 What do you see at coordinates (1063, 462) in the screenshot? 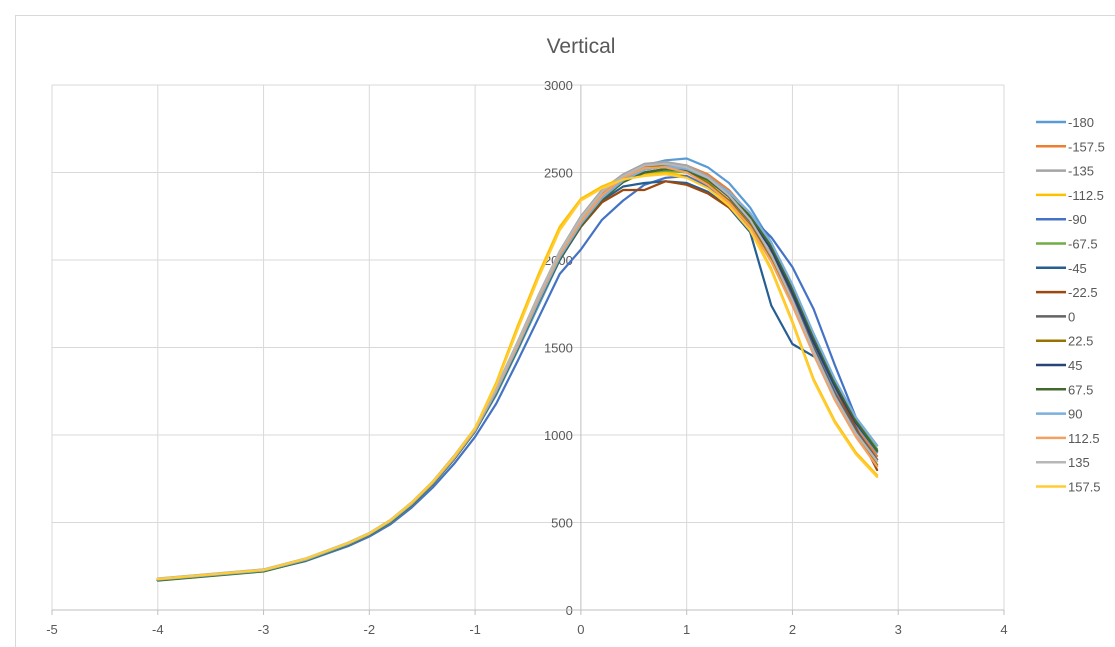
I see `legend-item: 135` at bounding box center [1063, 462].